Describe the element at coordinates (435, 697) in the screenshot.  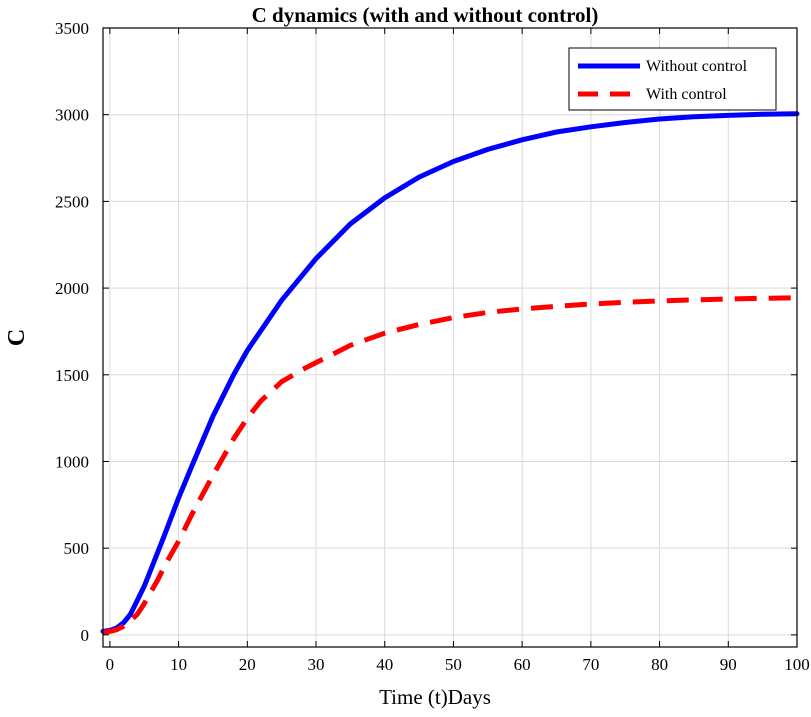
I see `x-axis-title: Time (t)Days` at that location.